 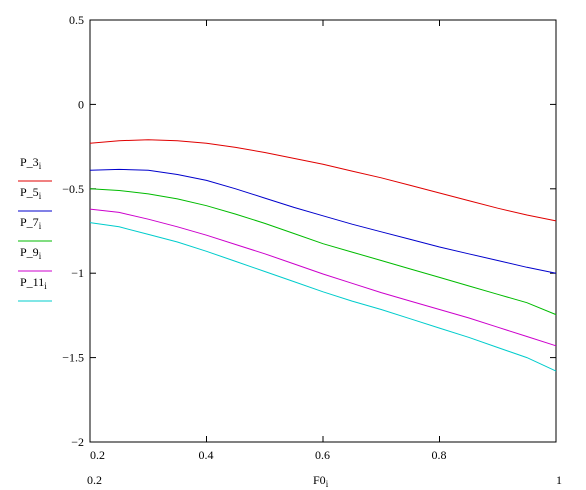 I want to click on x-range-max-label: 1, so click(x=559, y=480).